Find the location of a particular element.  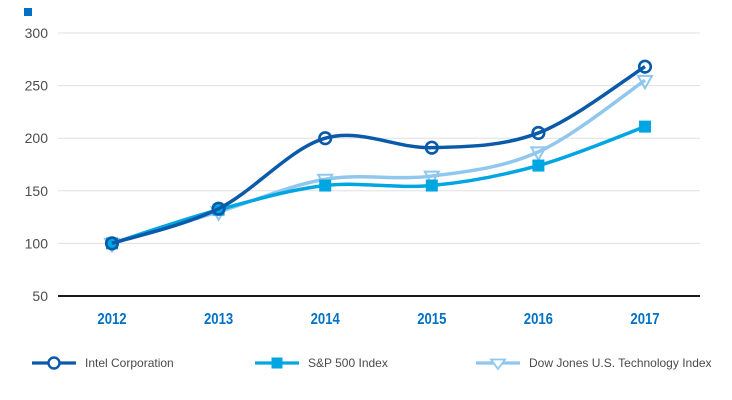

x-tick-label: 2017 is located at coordinates (644, 319).